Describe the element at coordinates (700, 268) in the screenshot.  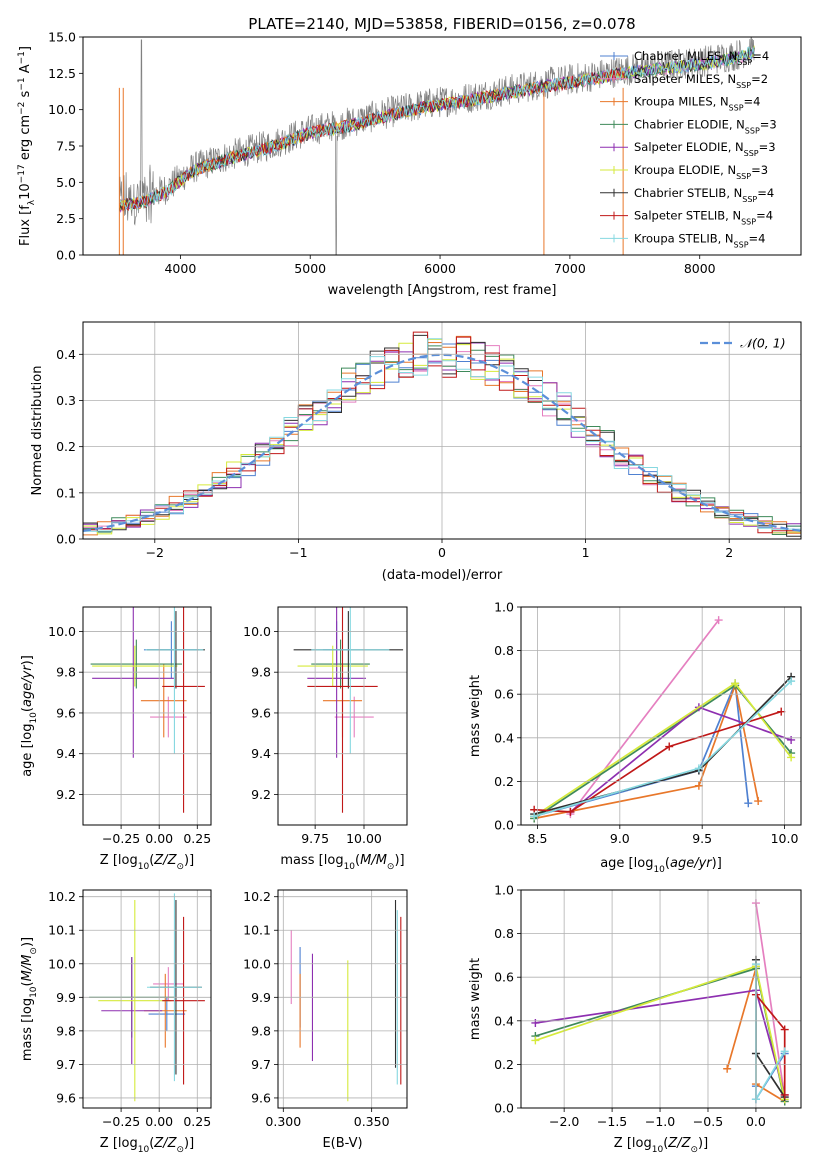
I see `x-tick-label: 8000` at that location.